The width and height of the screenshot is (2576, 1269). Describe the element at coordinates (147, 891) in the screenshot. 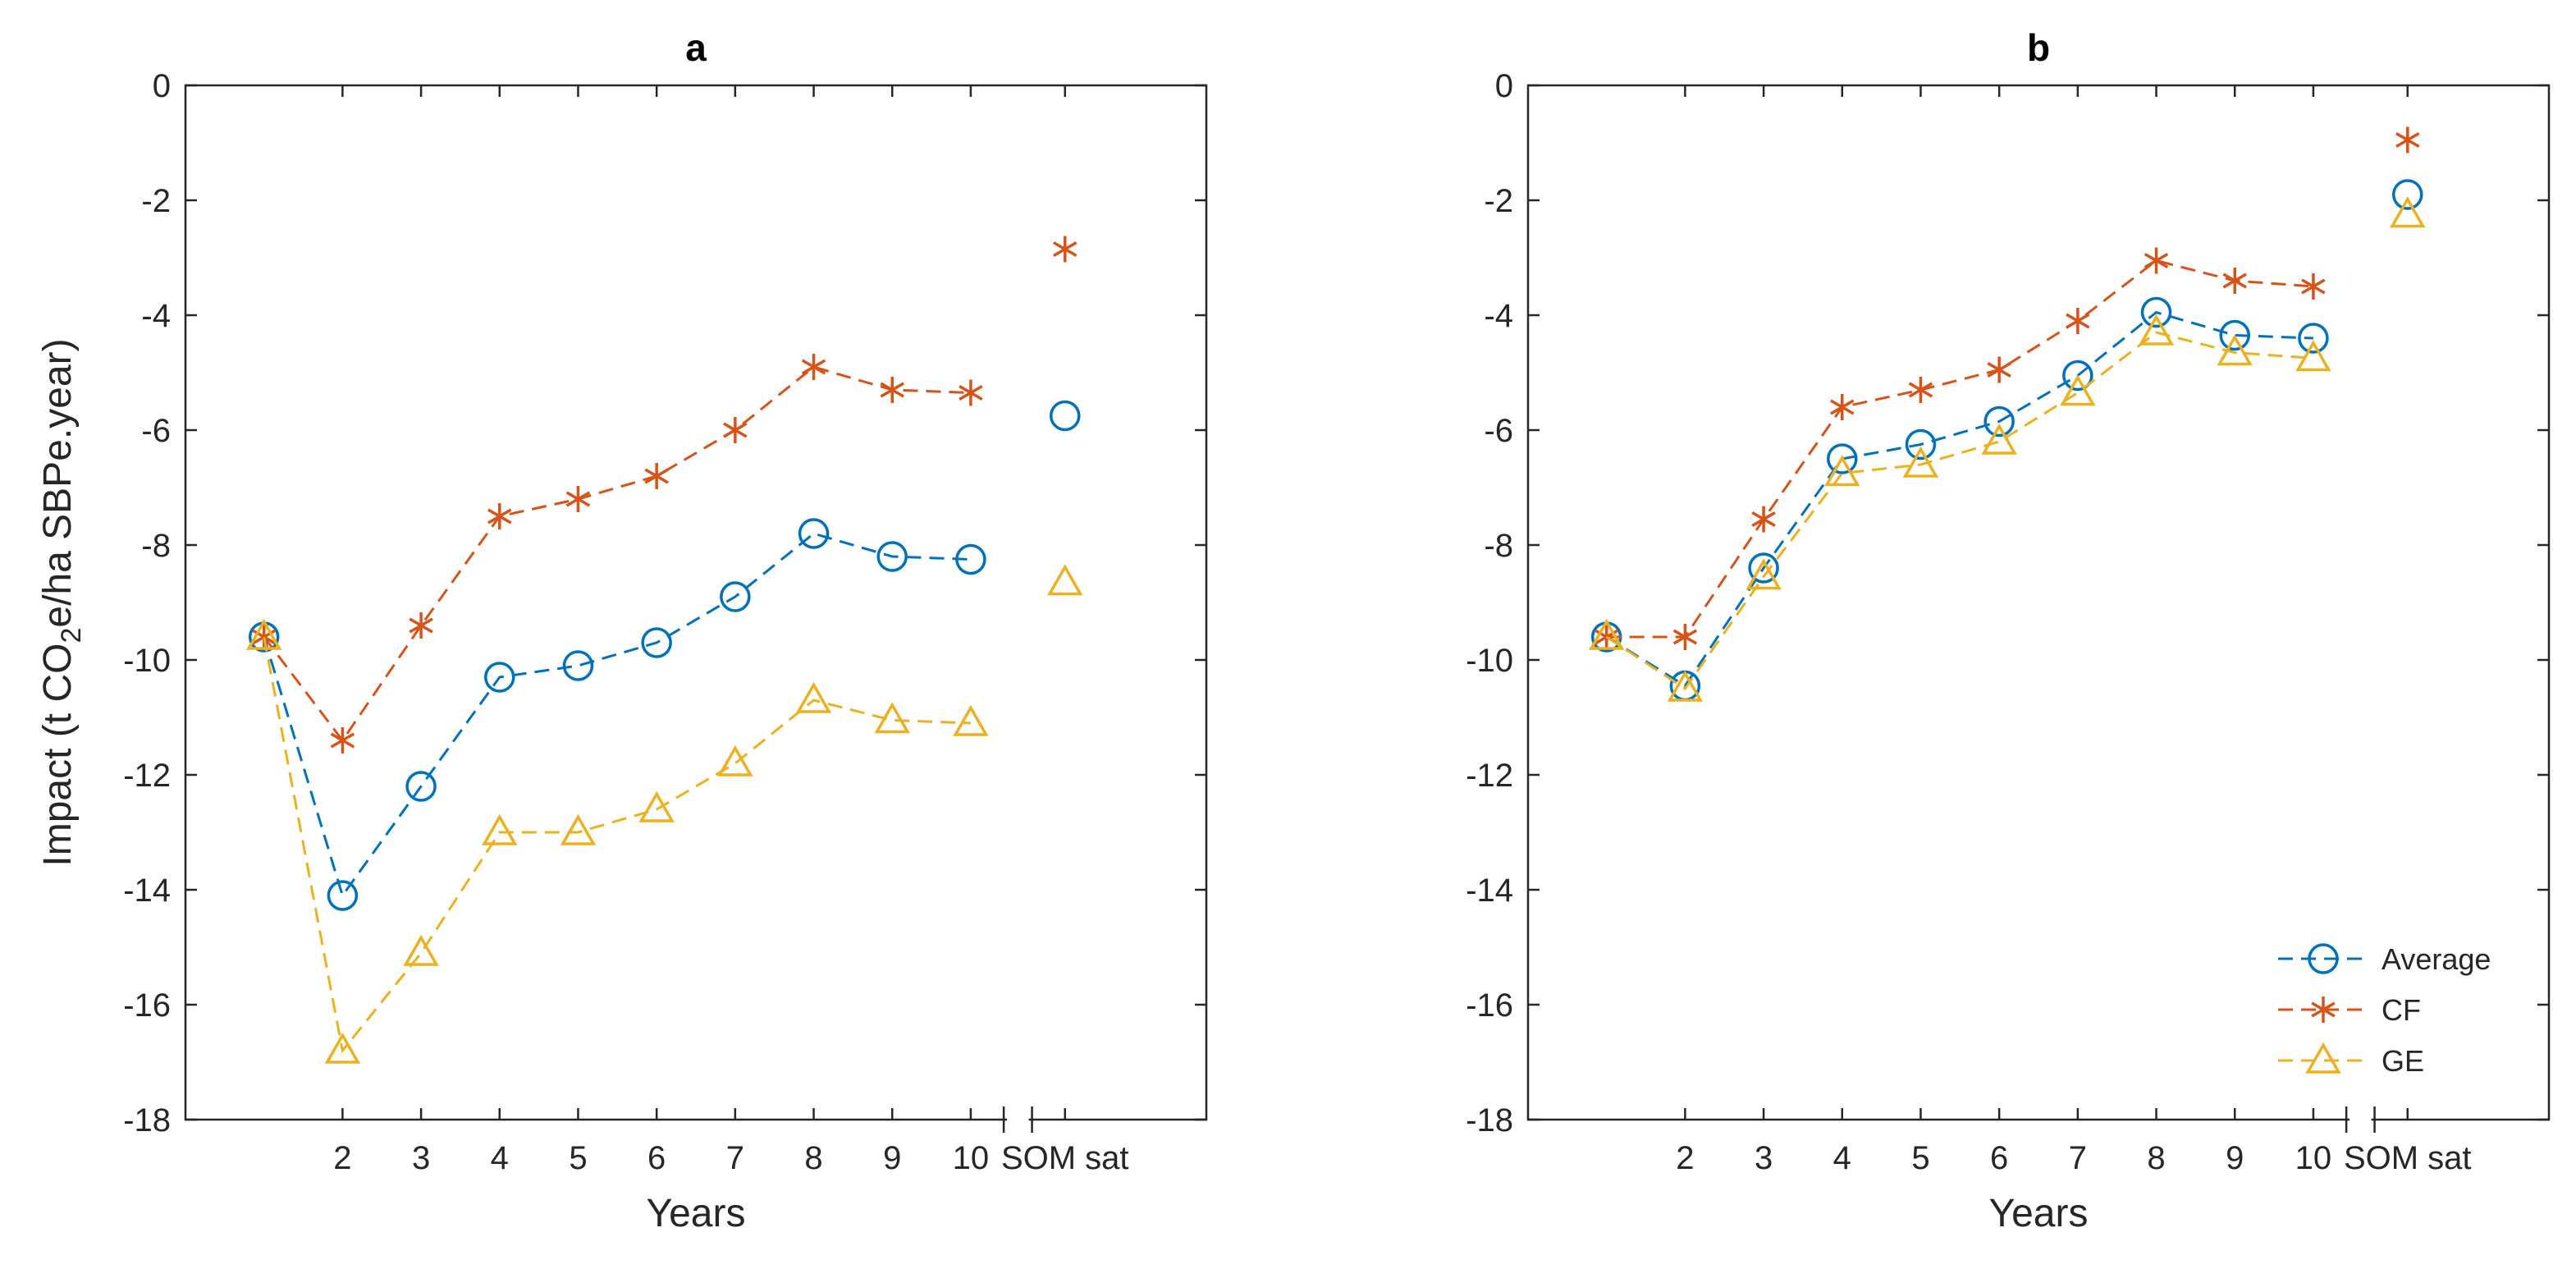

I see `y-tick-label: -14` at that location.